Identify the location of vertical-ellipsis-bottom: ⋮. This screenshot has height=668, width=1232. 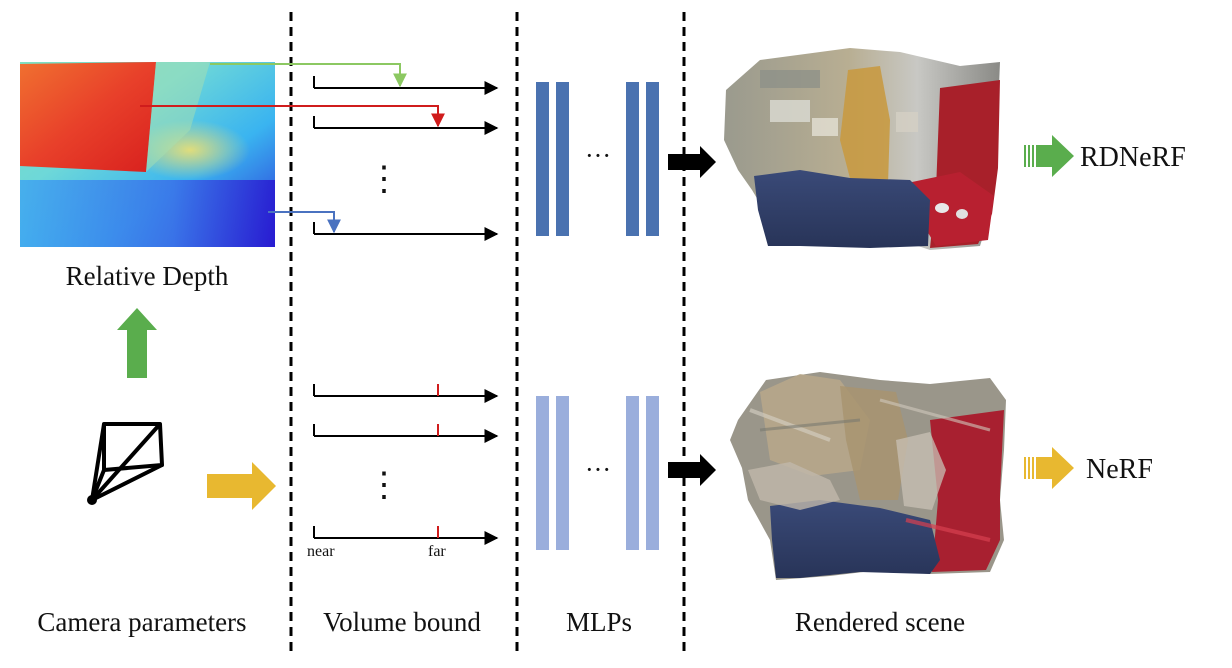
(384, 485).